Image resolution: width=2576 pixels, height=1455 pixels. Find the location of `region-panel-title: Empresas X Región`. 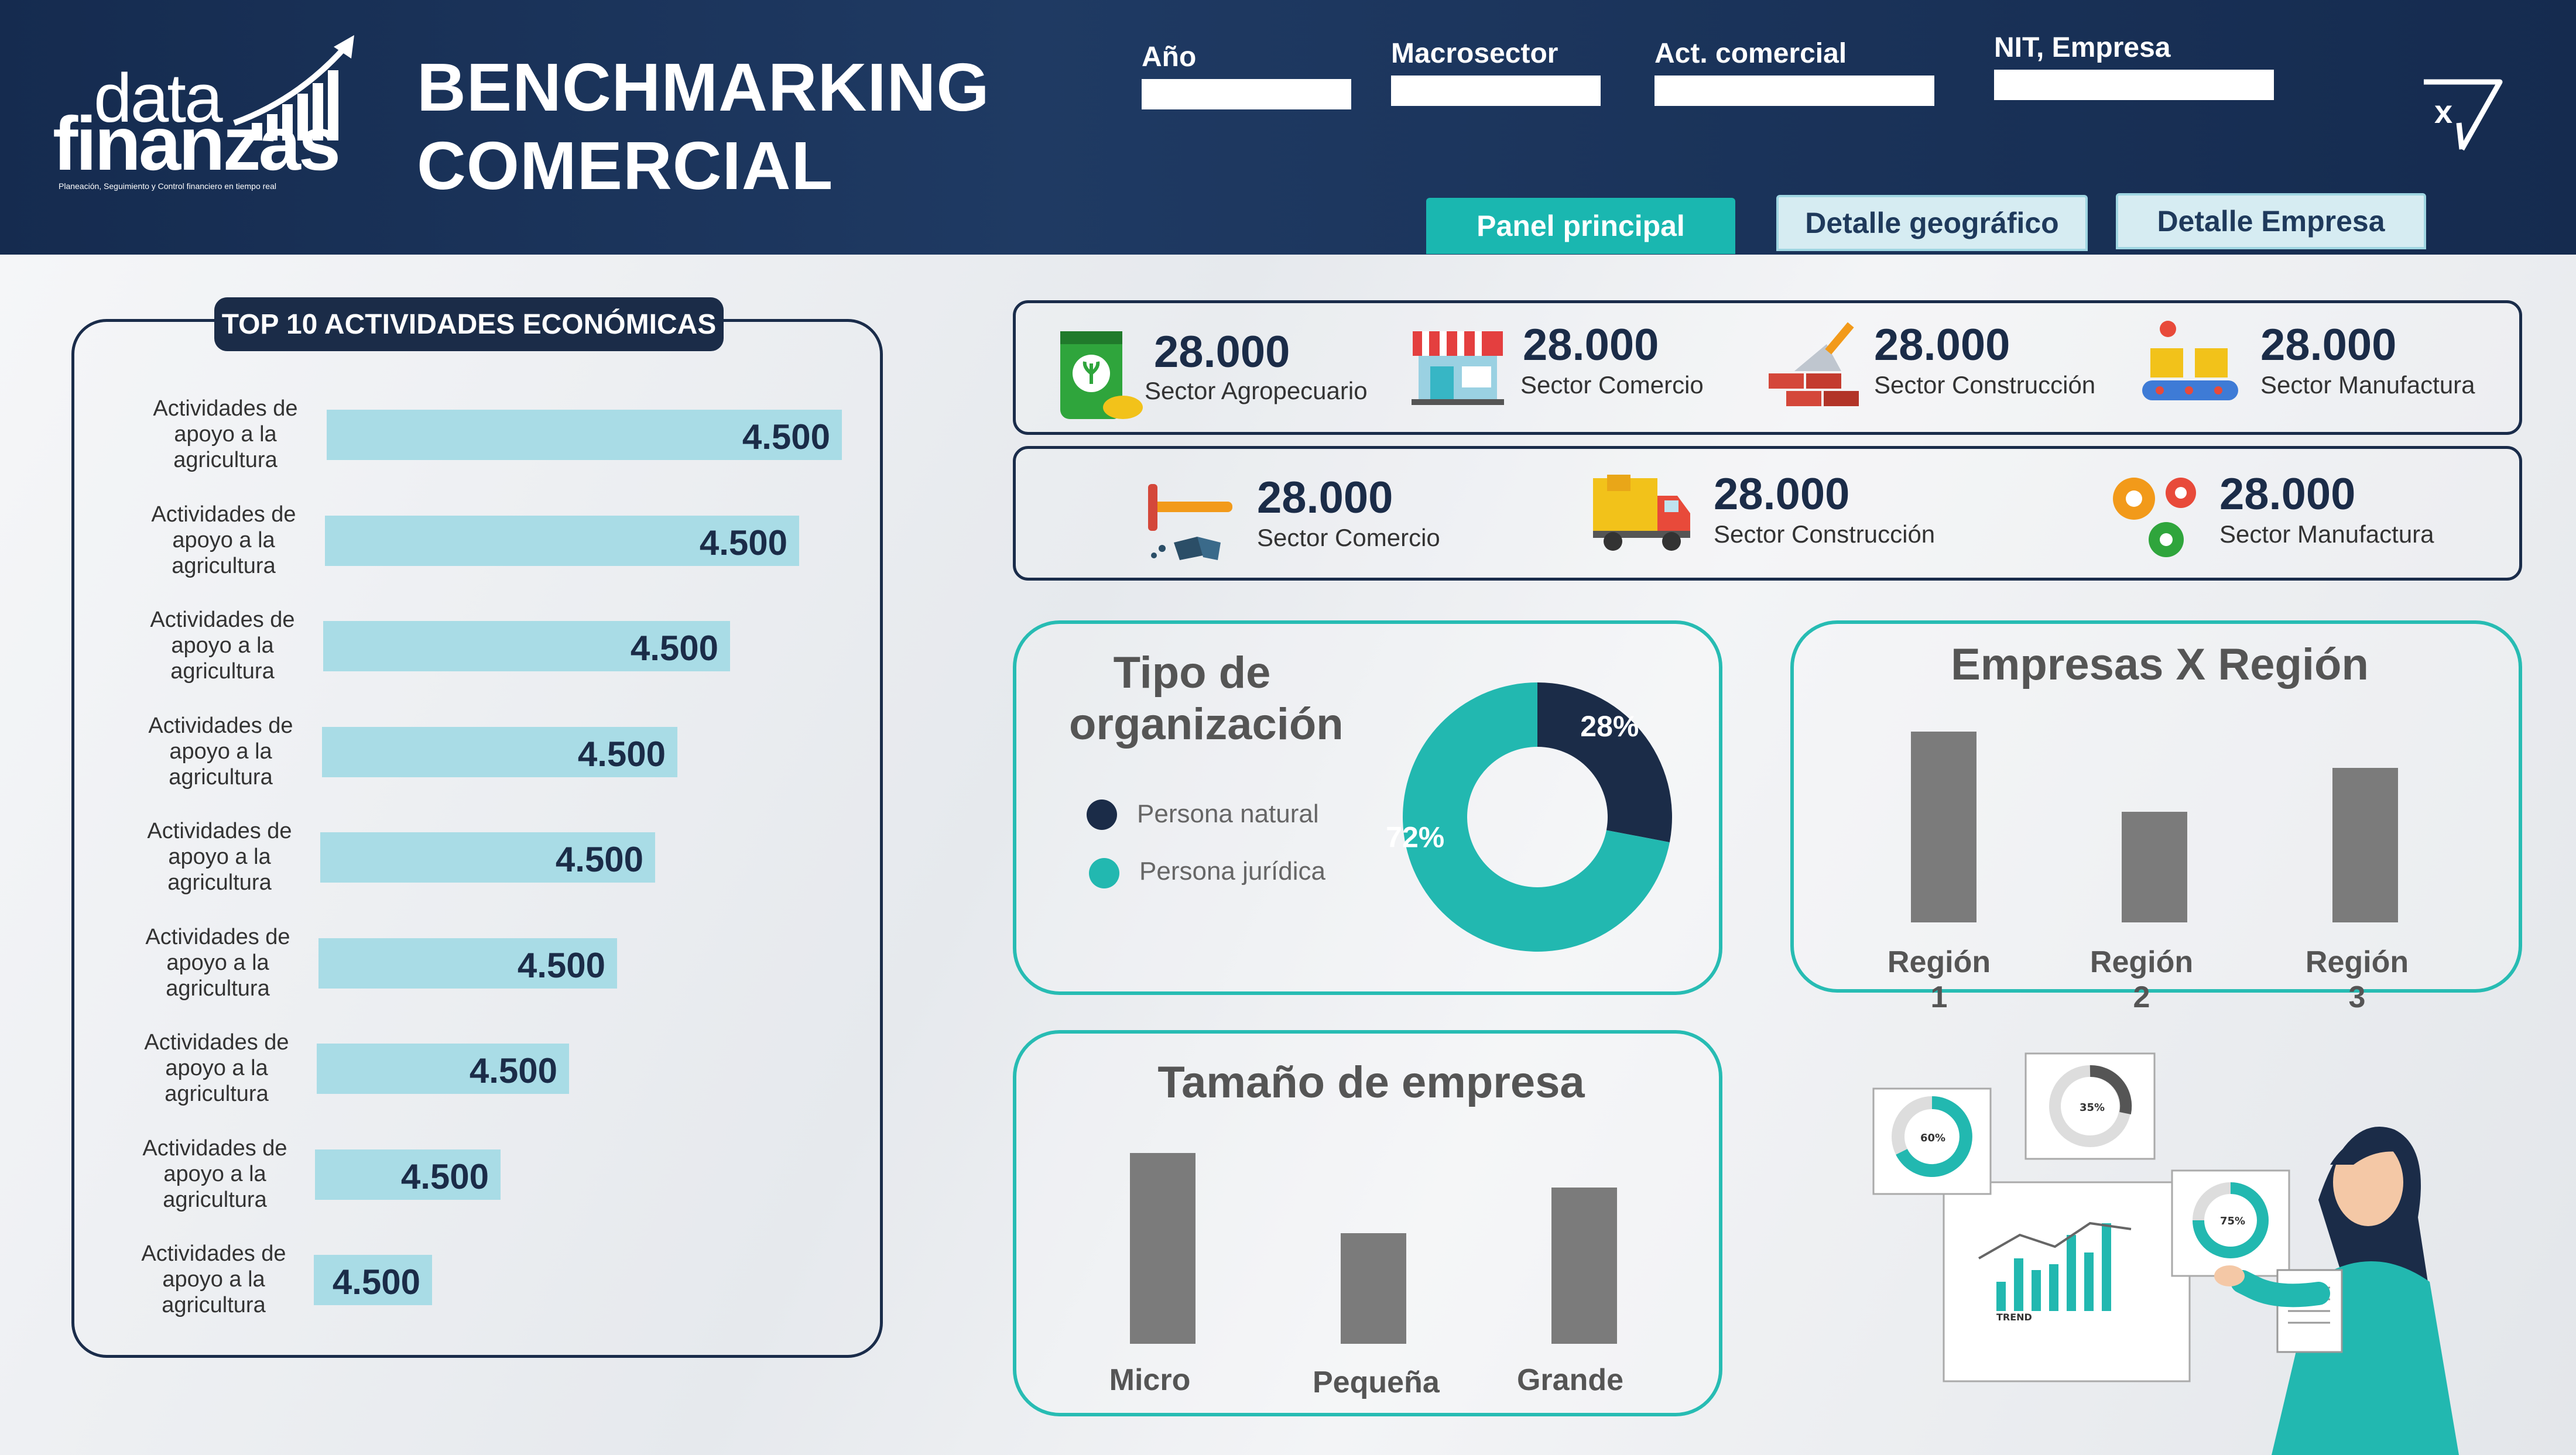

region-panel-title: Empresas X Región is located at coordinates (2160, 664).